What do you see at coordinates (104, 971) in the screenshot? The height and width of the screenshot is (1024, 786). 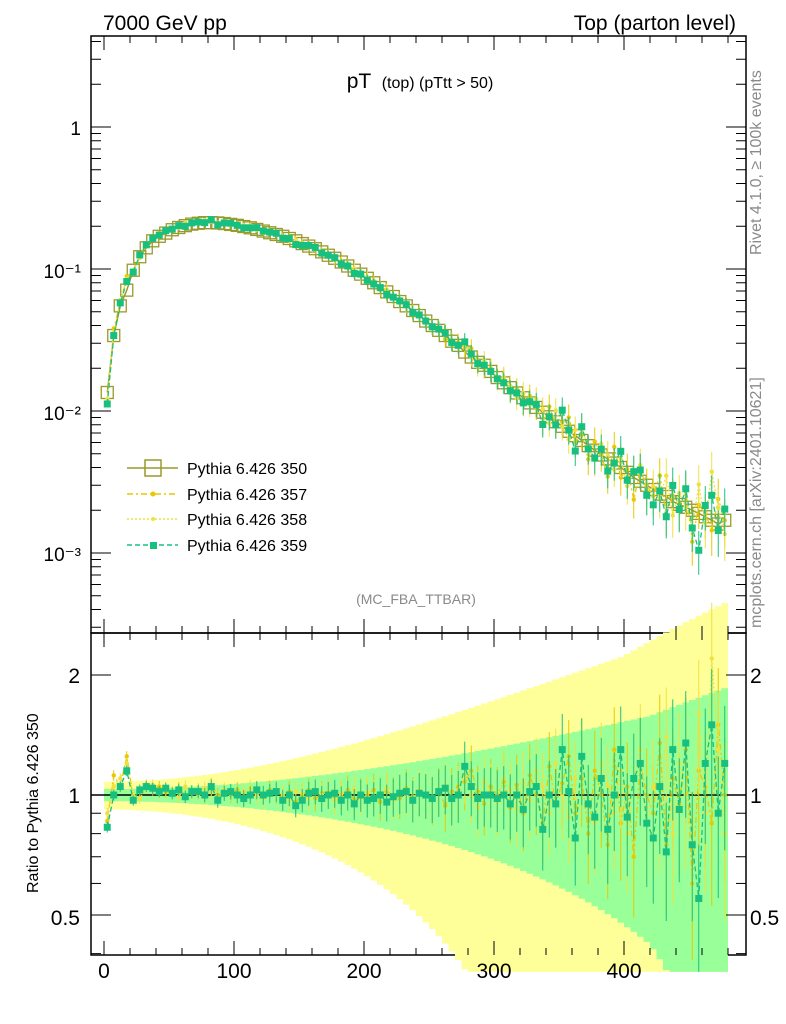 I see `x-tick-label-0: 0` at bounding box center [104, 971].